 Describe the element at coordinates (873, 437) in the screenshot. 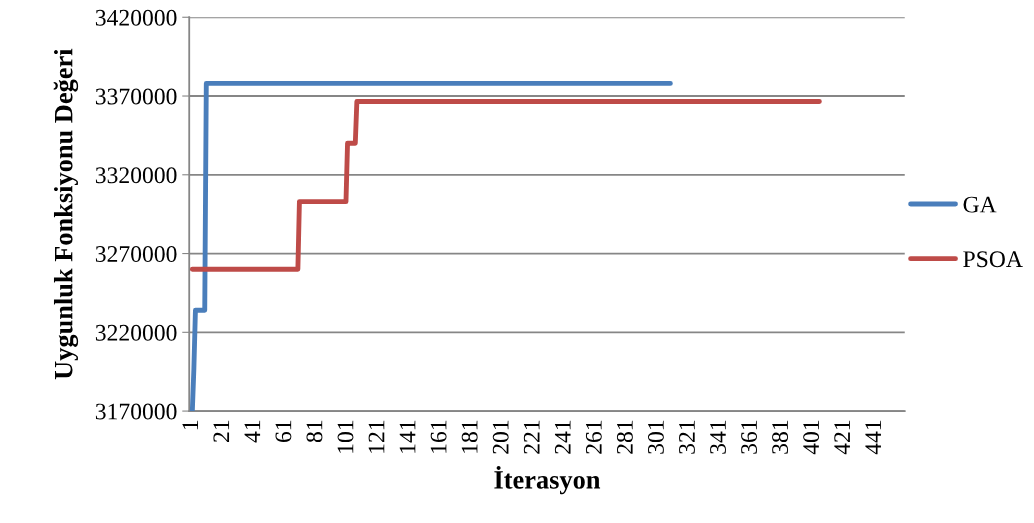

I see `x-tick-label: 441` at that location.